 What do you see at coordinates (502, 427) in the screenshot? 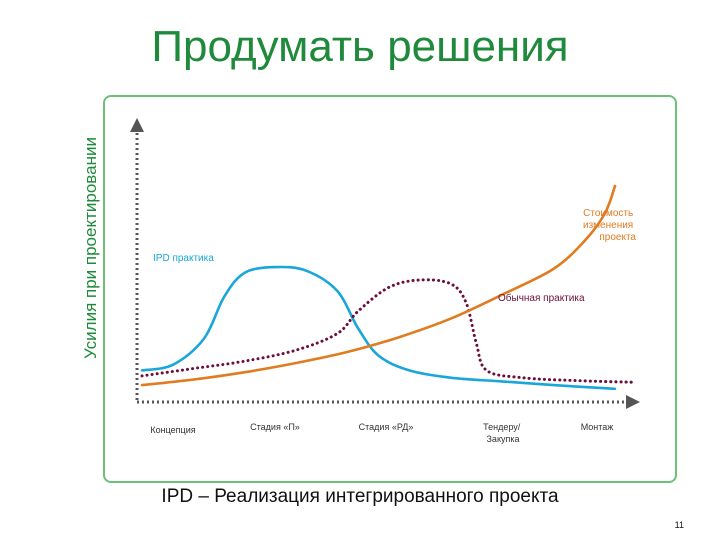
I see `tick-label-3-line-1: Тендеру/` at bounding box center [502, 427].